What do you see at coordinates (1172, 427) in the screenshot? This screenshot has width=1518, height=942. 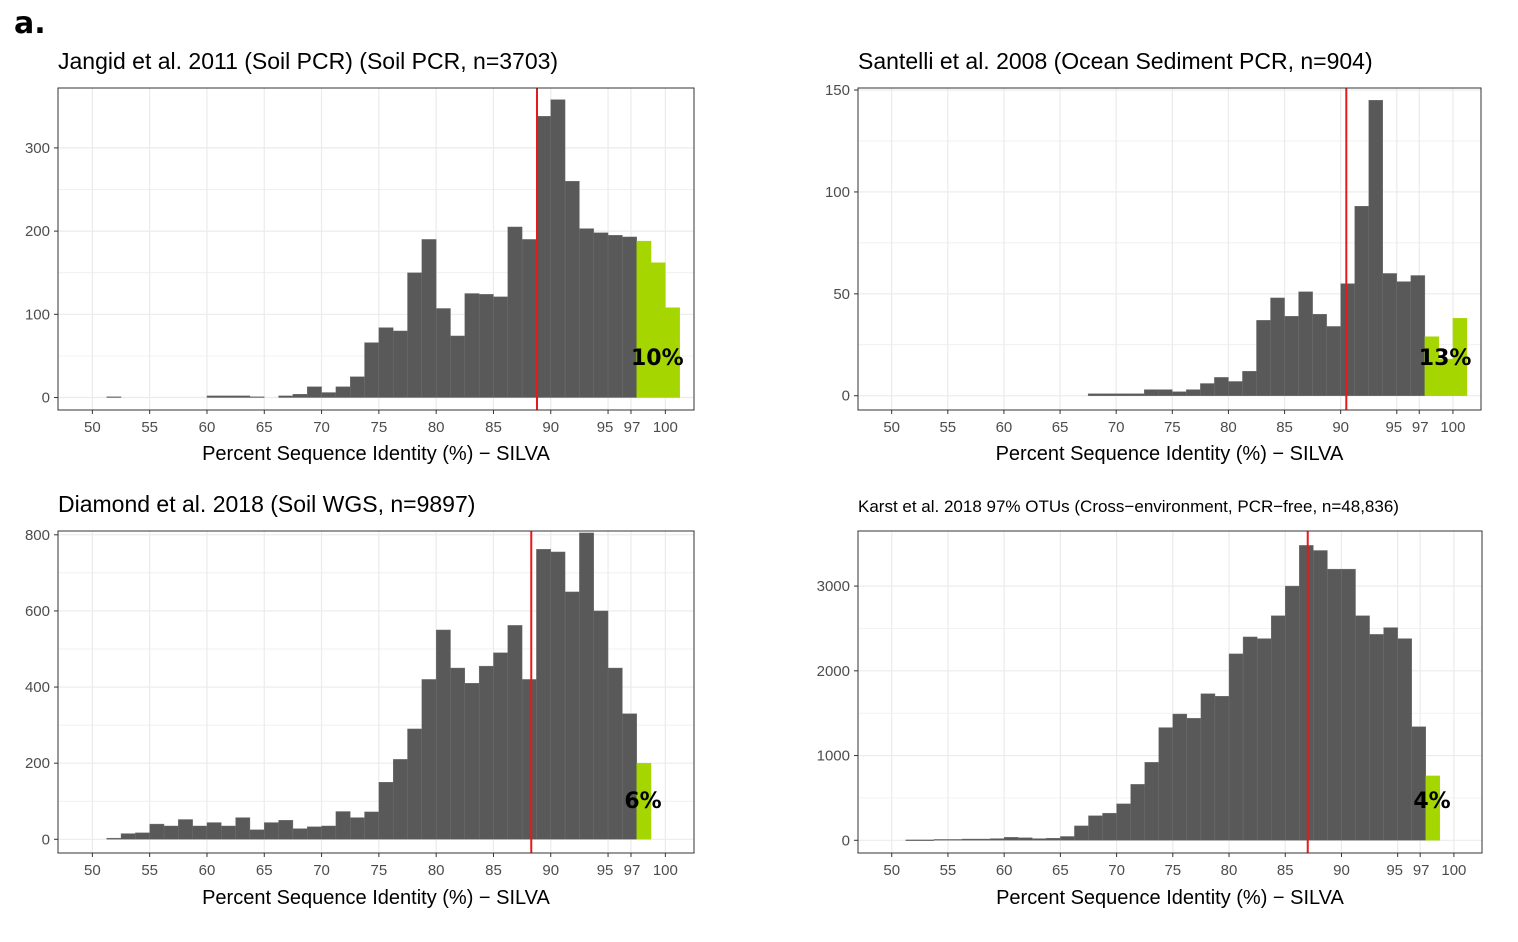 I see `x-tick-label: 75` at bounding box center [1172, 427].